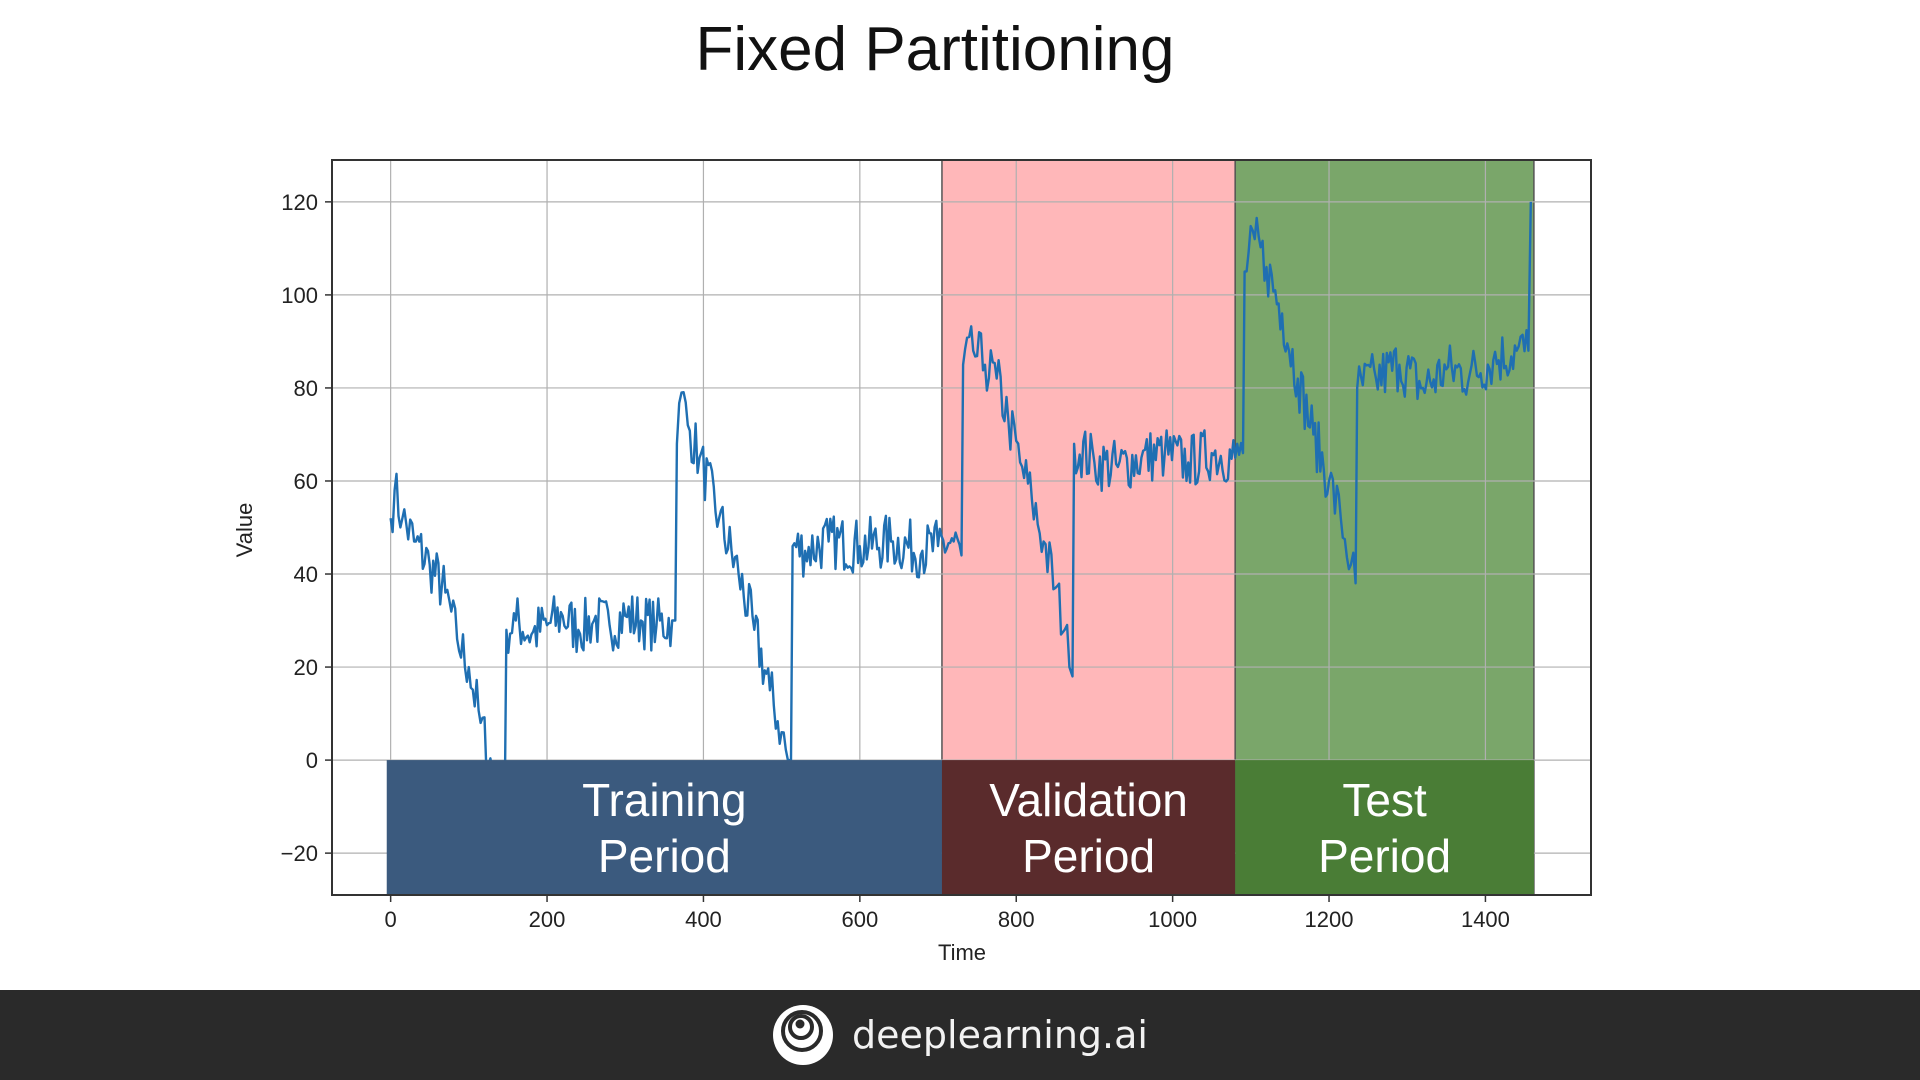 This screenshot has height=1080, width=1920. What do you see at coordinates (1172, 919) in the screenshot?
I see `x-tick-label: 1000` at bounding box center [1172, 919].